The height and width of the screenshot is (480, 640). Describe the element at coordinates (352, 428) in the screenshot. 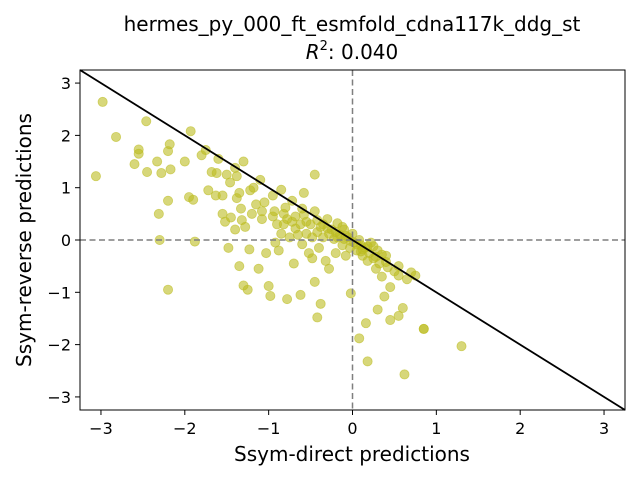

I see `x-tick-label: 0` at that location.